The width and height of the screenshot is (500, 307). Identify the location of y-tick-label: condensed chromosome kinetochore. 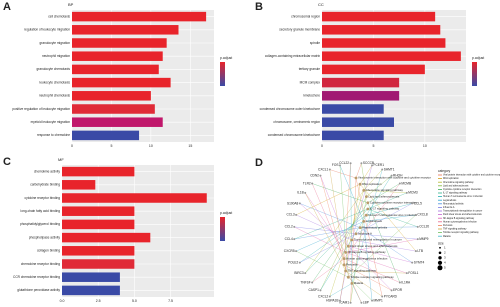
(294, 135).